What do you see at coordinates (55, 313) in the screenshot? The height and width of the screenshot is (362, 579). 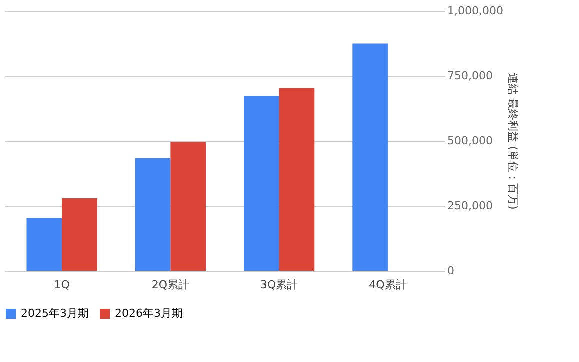 I see `legend-label: 2025年3月期` at bounding box center [55, 313].